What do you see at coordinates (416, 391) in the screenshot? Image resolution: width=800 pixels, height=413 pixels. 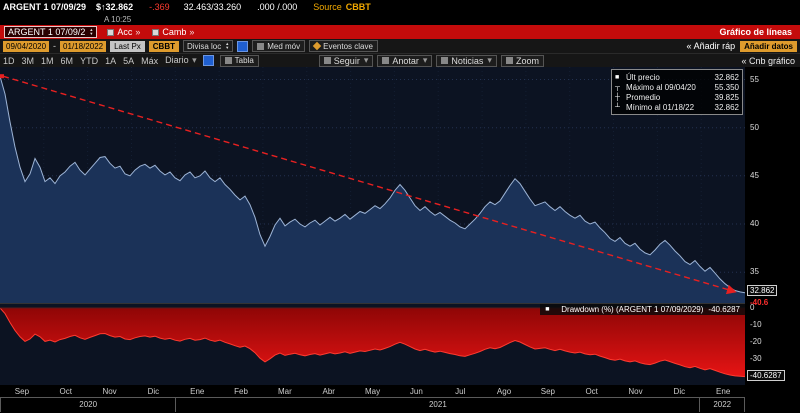 I see `month-label: Jun` at bounding box center [416, 391].